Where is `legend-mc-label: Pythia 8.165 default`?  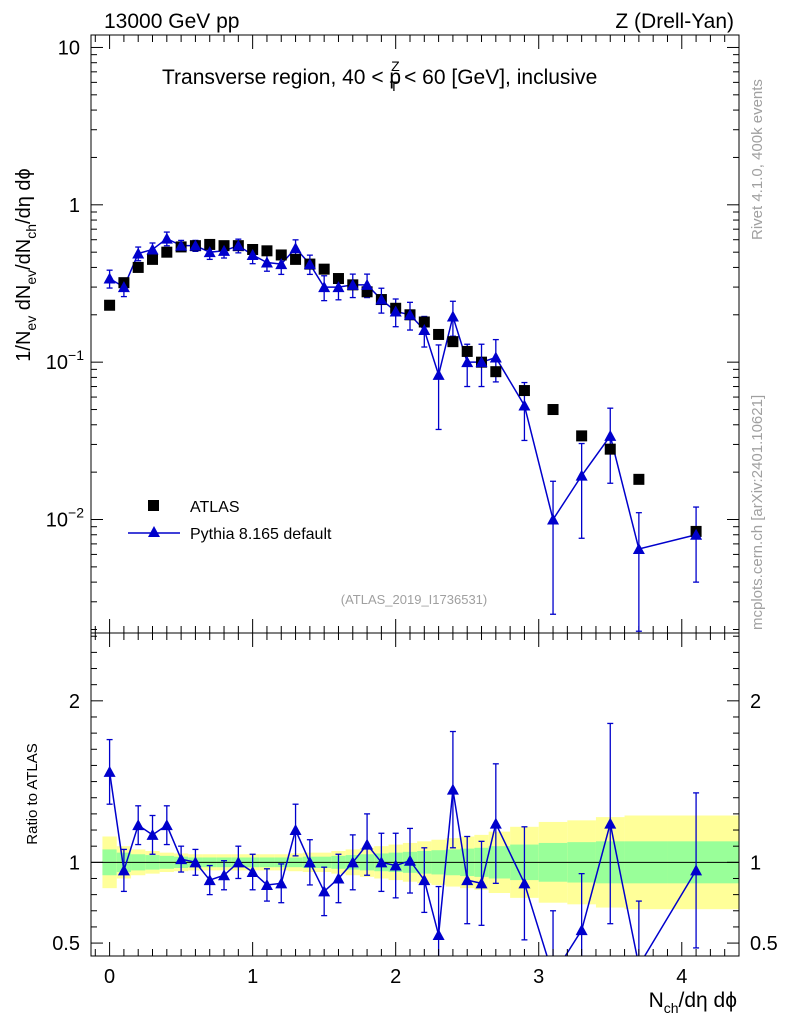
legend-mc-label: Pythia 8.165 default is located at coordinates (261, 534).